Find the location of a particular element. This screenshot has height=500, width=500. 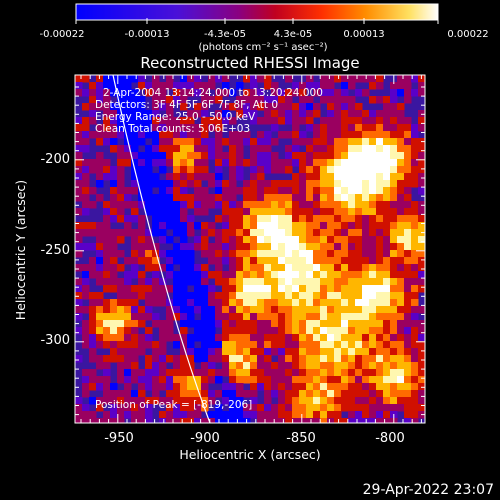

colorbar-tick-label-5: 0.00013 is located at coordinates (363, 34).